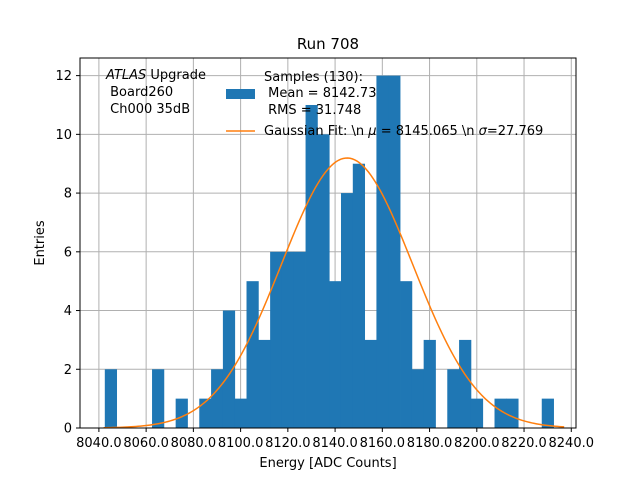  I want to click on x-tick-label-2: 8080.0, so click(194, 443).